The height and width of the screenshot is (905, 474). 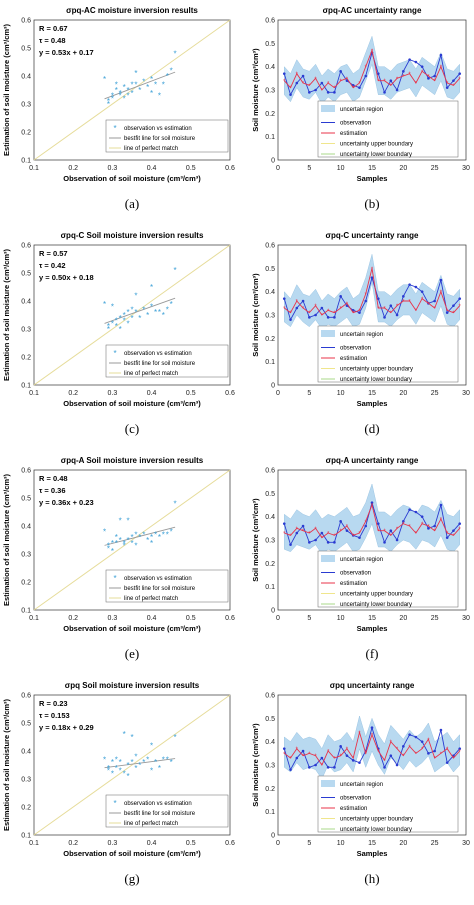 I want to click on stat-text: y = 0.18x + 0.29, so click(x=66, y=727).